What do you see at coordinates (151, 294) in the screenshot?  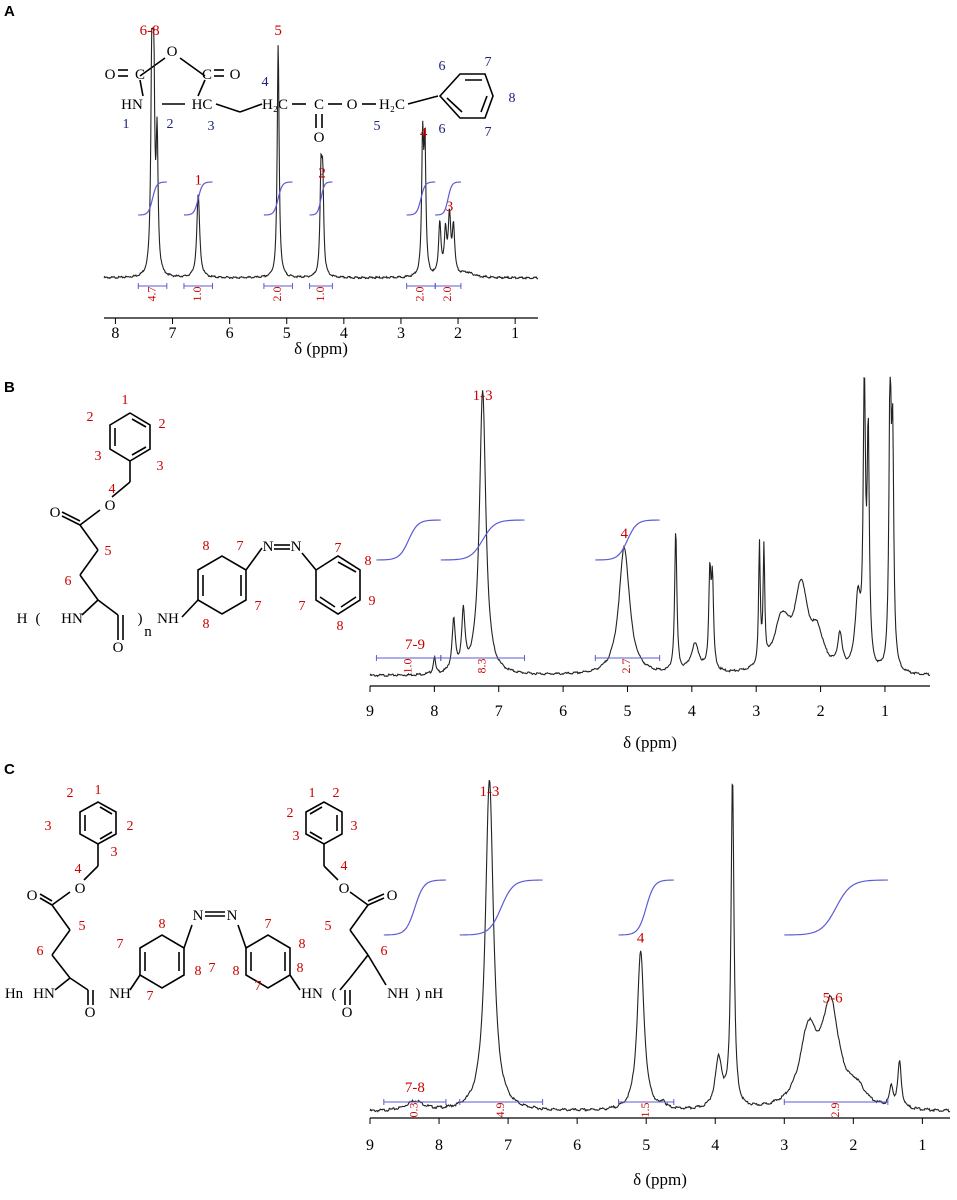 I see `integral-value: 4.7` at bounding box center [151, 294].